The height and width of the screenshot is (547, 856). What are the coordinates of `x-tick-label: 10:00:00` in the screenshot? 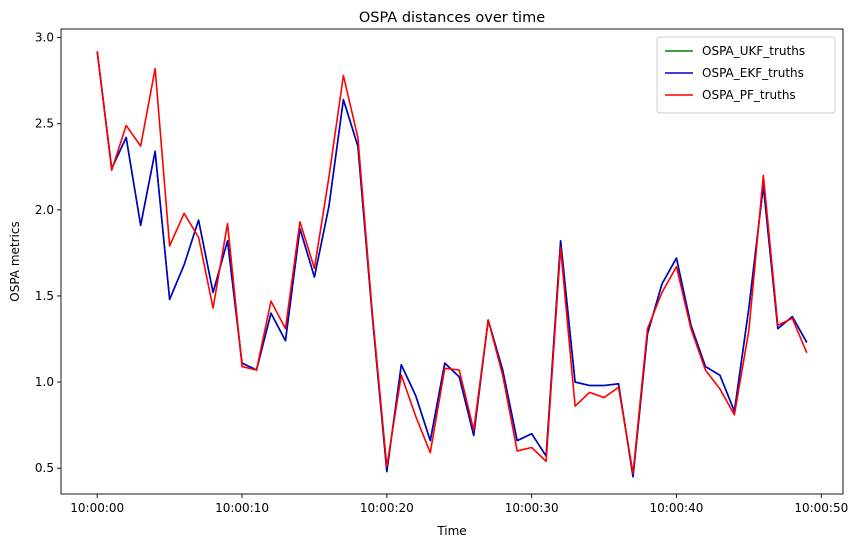 It's located at (97, 508).